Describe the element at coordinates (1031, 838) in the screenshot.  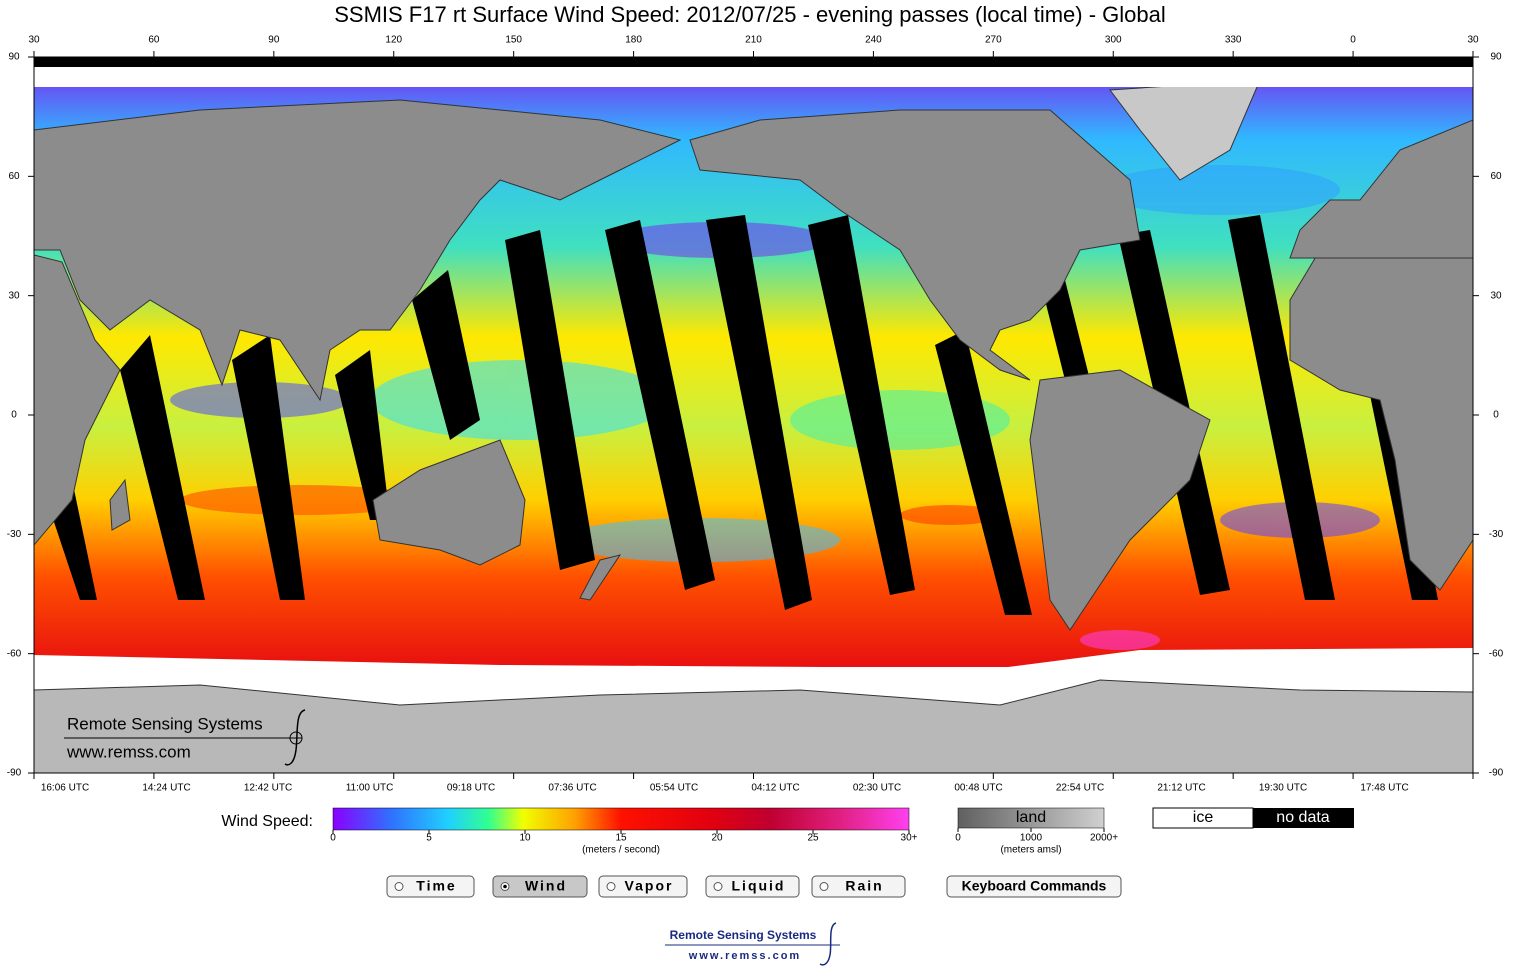
I see `land-tick-label: 1000` at that location.